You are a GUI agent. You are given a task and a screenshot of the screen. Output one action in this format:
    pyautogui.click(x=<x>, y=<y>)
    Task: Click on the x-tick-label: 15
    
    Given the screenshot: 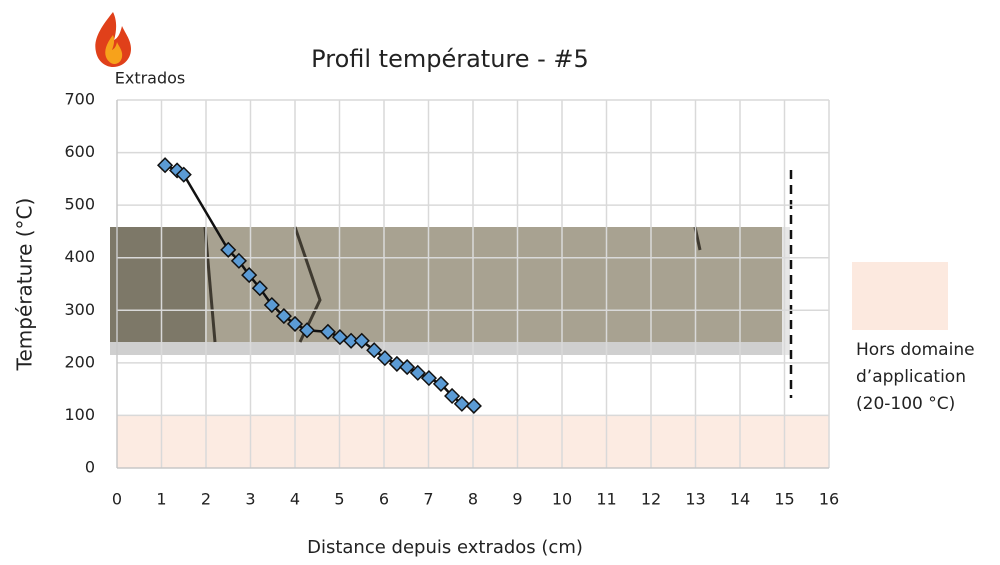 What is the action you would take?
    pyautogui.click(x=784, y=499)
    